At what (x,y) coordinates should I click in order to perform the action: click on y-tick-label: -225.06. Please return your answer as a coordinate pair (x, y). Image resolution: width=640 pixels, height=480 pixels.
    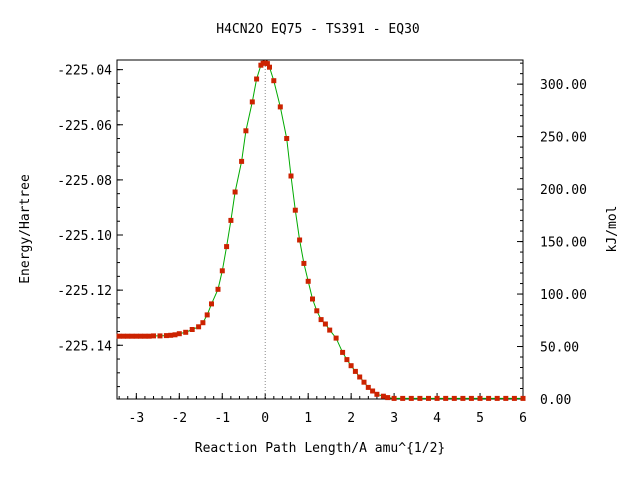
    Looking at the image, I should click on (84, 126).